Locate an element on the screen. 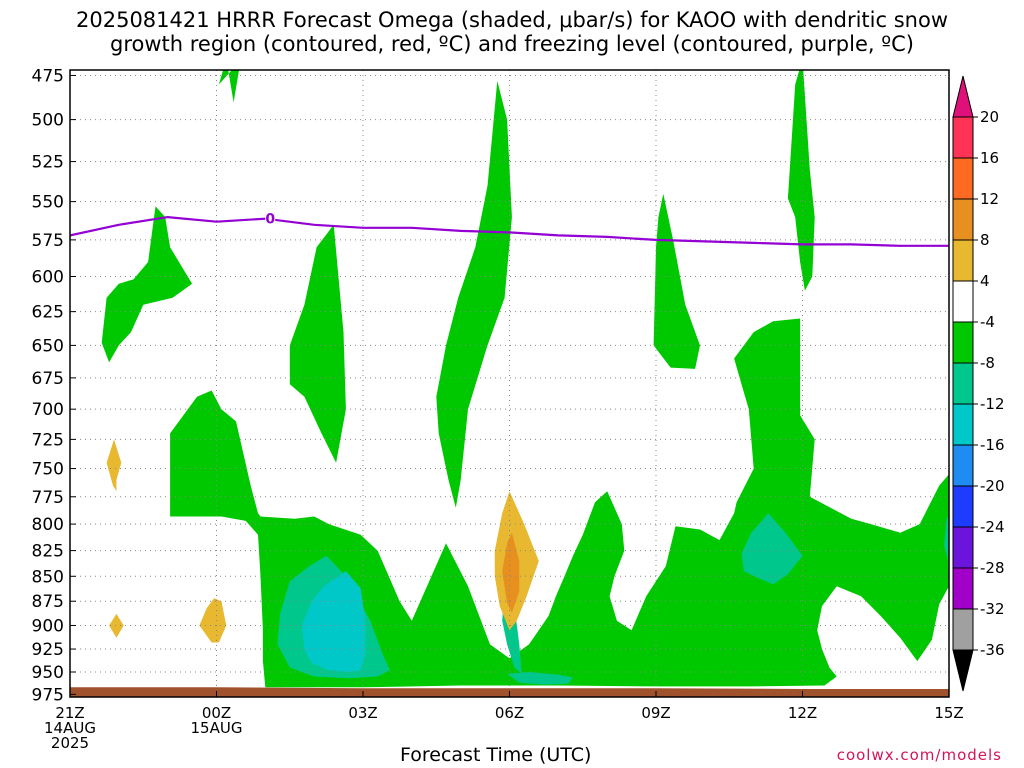 The width and height of the screenshot is (1024, 768). freezing-level-line is located at coordinates (509, 231).